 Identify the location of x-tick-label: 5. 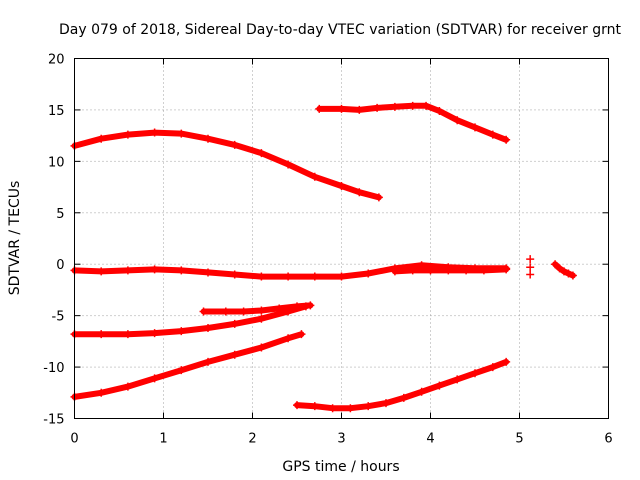
(519, 439).